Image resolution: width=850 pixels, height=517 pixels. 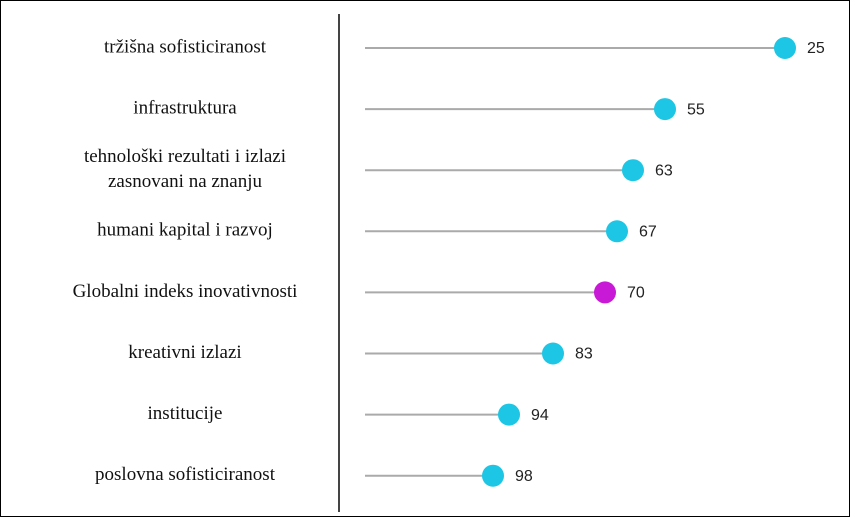 What do you see at coordinates (185, 157) in the screenshot?
I see `category-line: tehnološki rezultati i izlazi` at bounding box center [185, 157].